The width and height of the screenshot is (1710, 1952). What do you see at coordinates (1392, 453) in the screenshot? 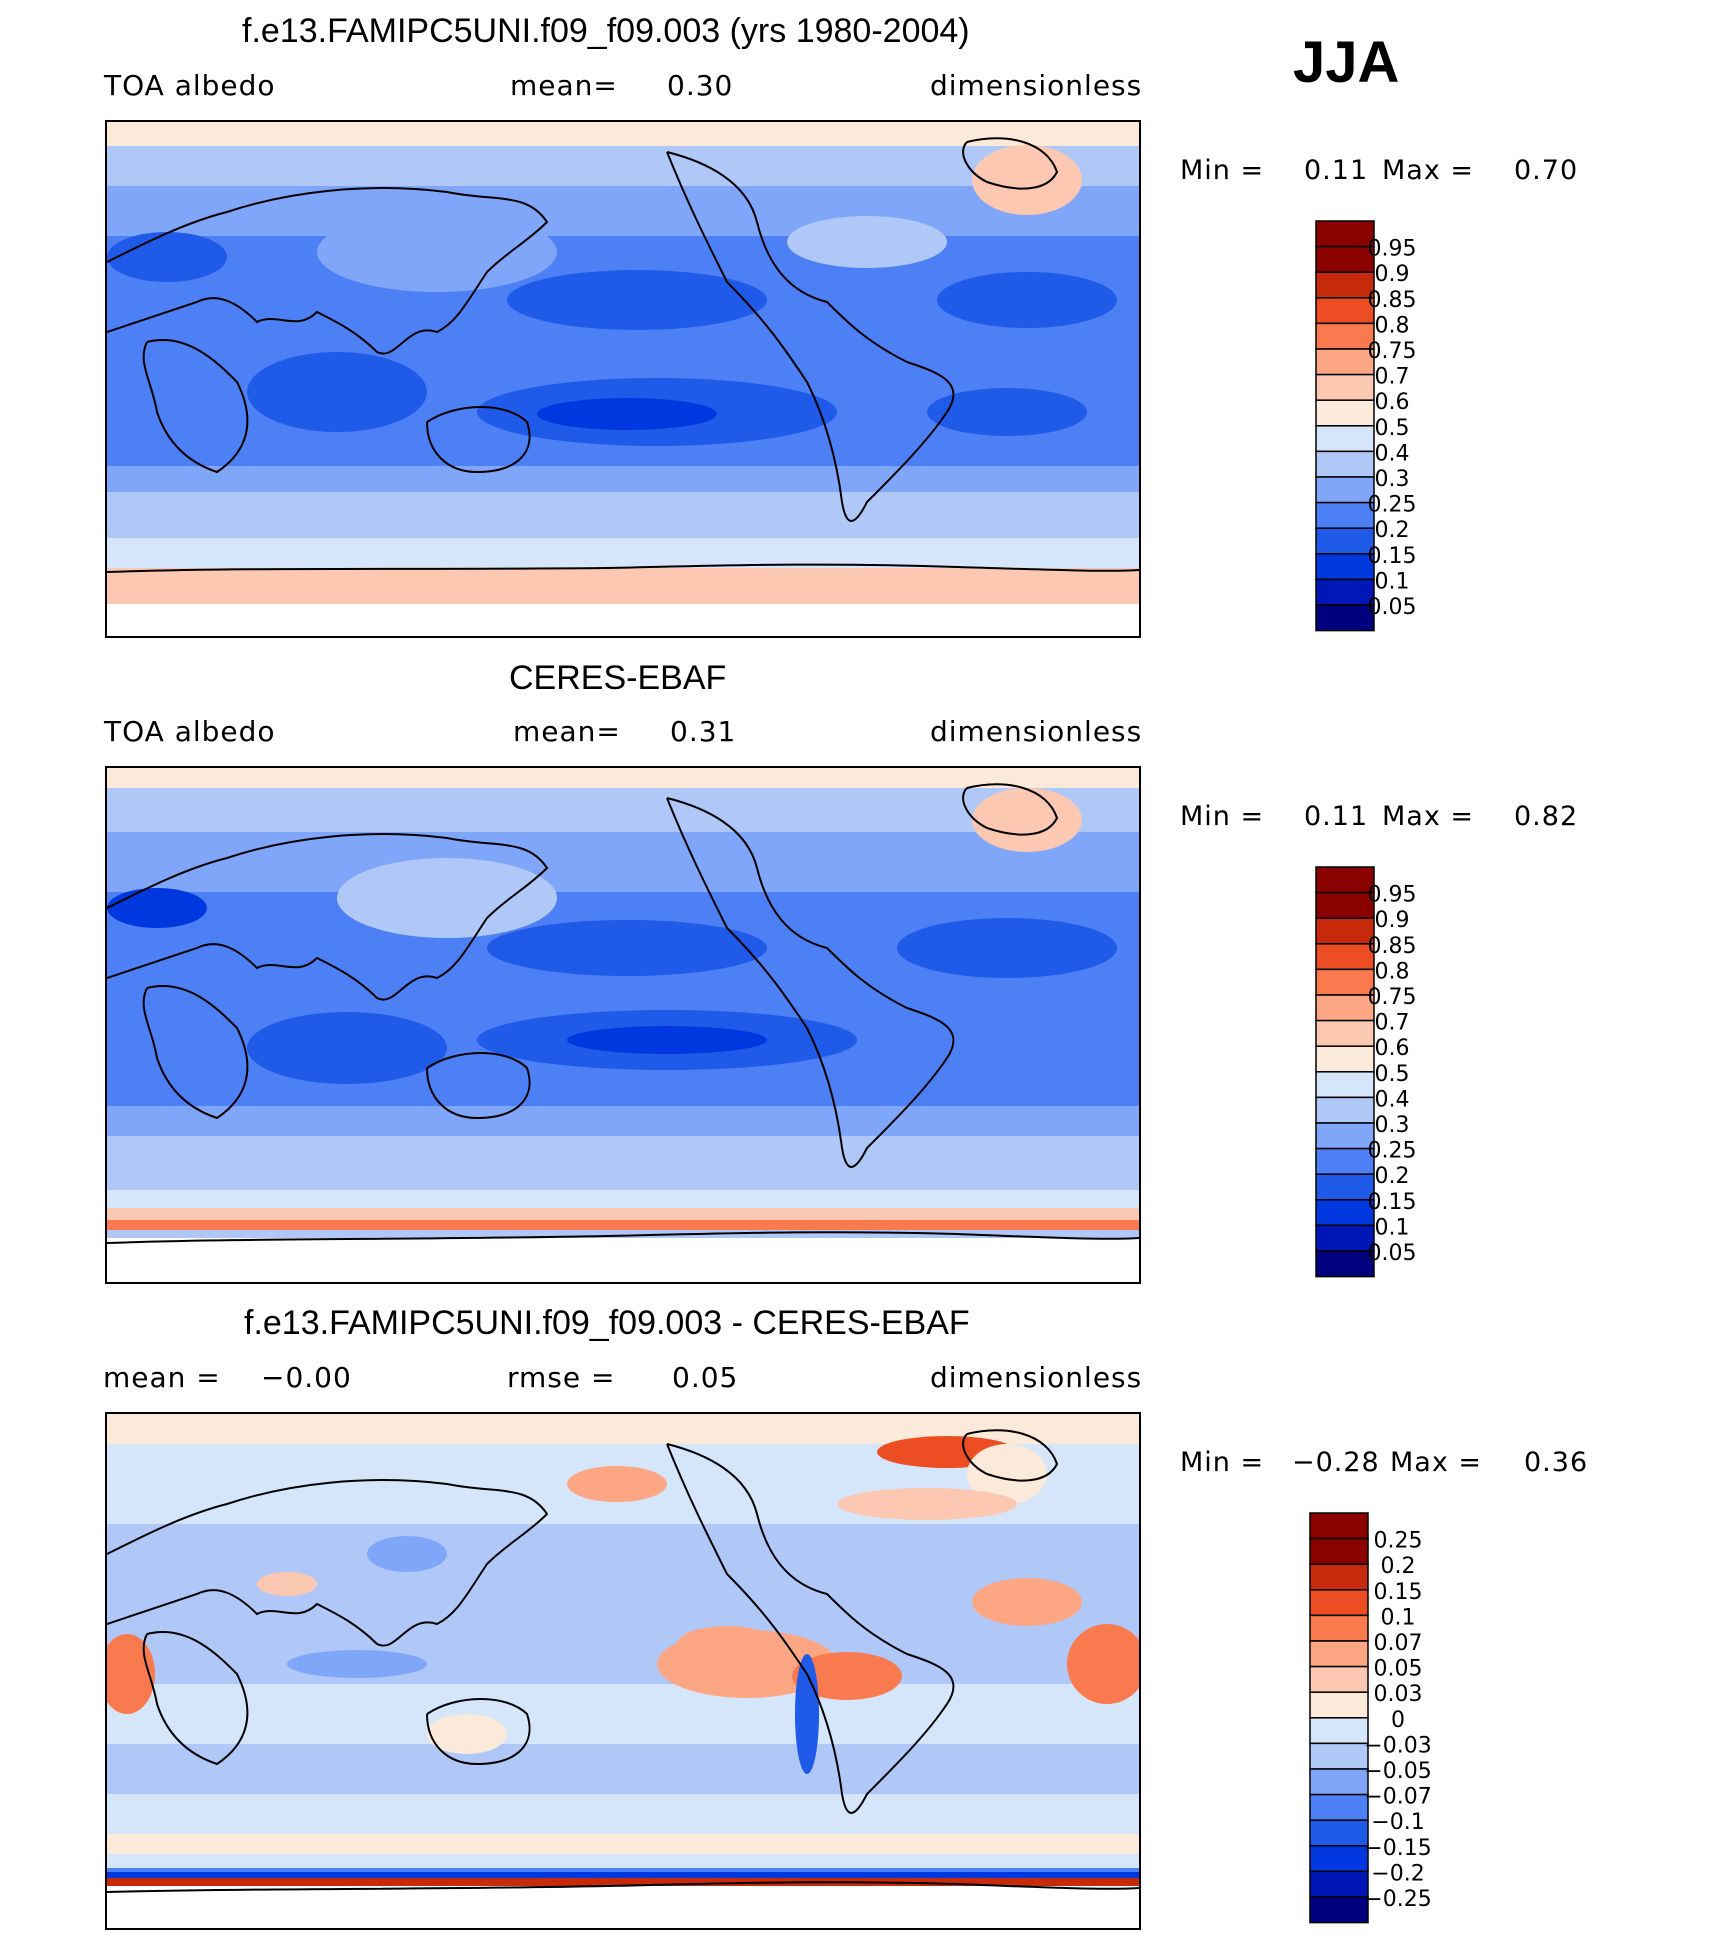
I see `panel-1-colorbar-label: 0.4` at bounding box center [1392, 453].